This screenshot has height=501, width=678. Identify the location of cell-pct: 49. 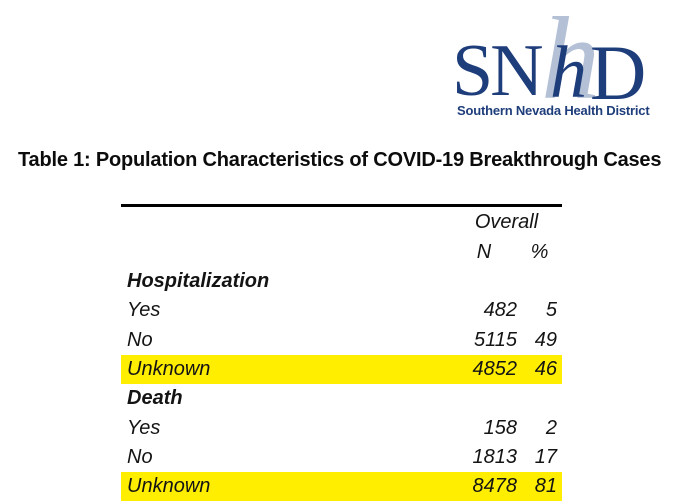
(545, 339).